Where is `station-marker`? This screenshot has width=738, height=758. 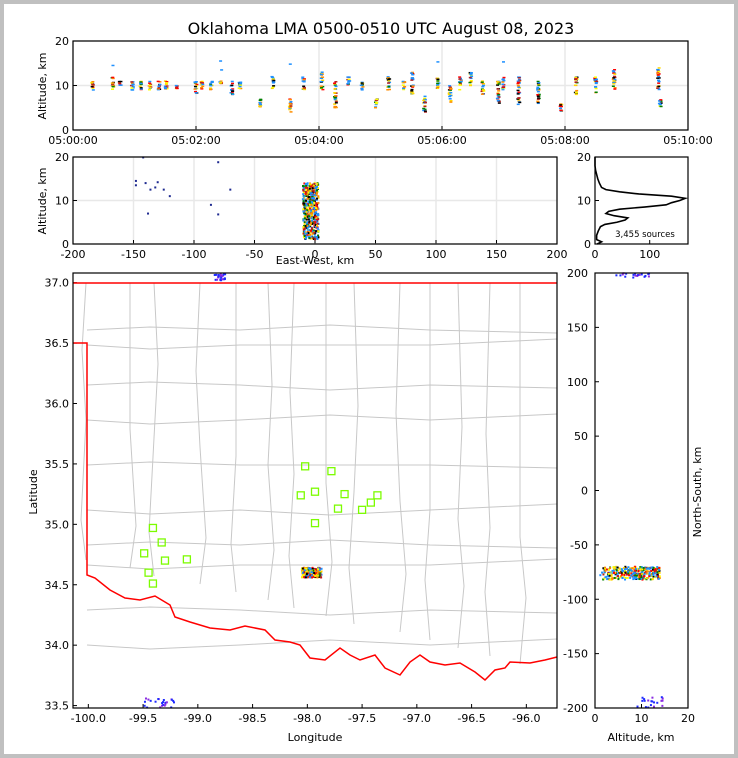
station-marker is located at coordinates (153, 528).